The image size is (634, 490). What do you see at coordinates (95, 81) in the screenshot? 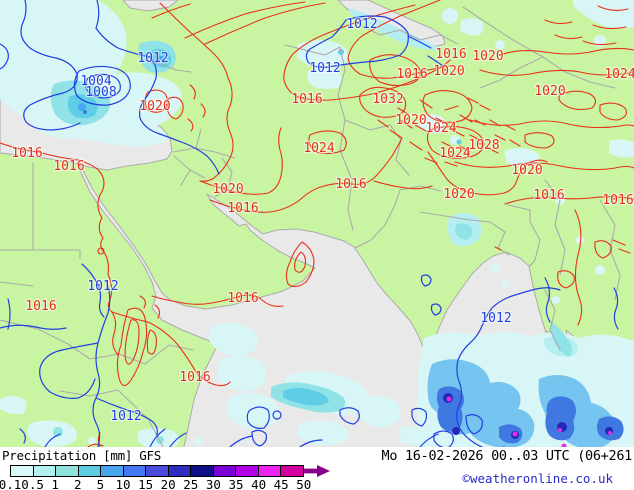
I see `isobar-label: 1004` at bounding box center [95, 81].